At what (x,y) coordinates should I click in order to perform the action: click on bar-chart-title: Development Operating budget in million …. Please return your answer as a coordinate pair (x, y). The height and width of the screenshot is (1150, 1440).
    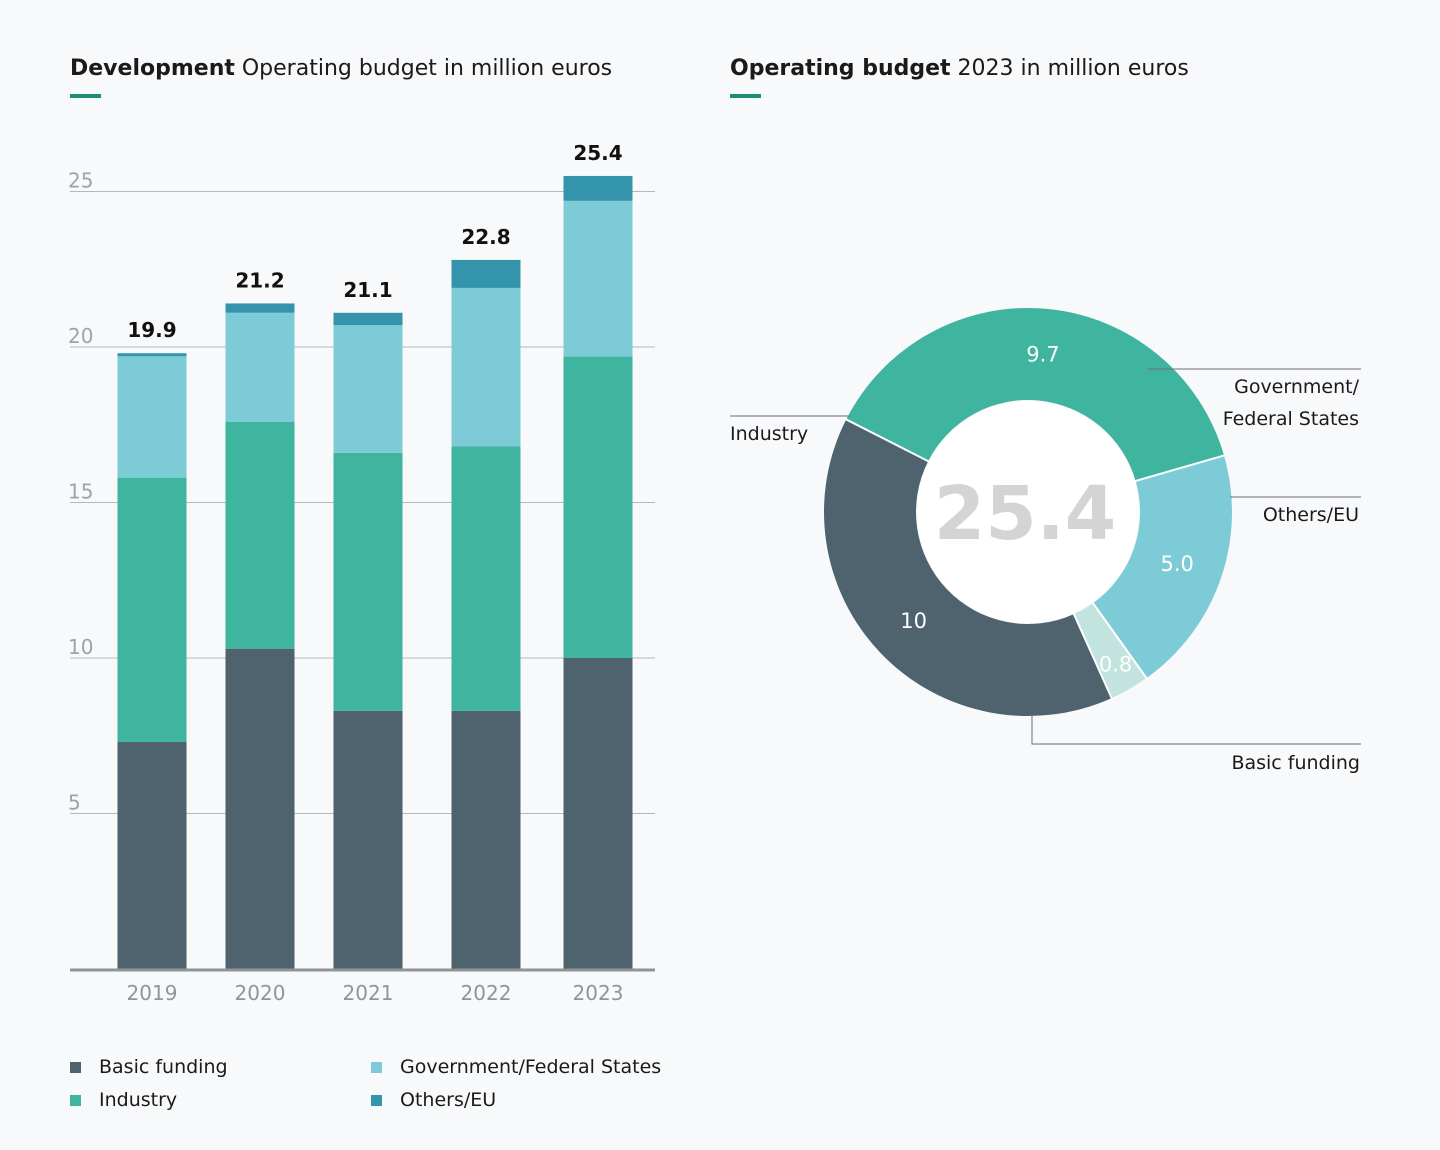
    Looking at the image, I should click on (341, 68).